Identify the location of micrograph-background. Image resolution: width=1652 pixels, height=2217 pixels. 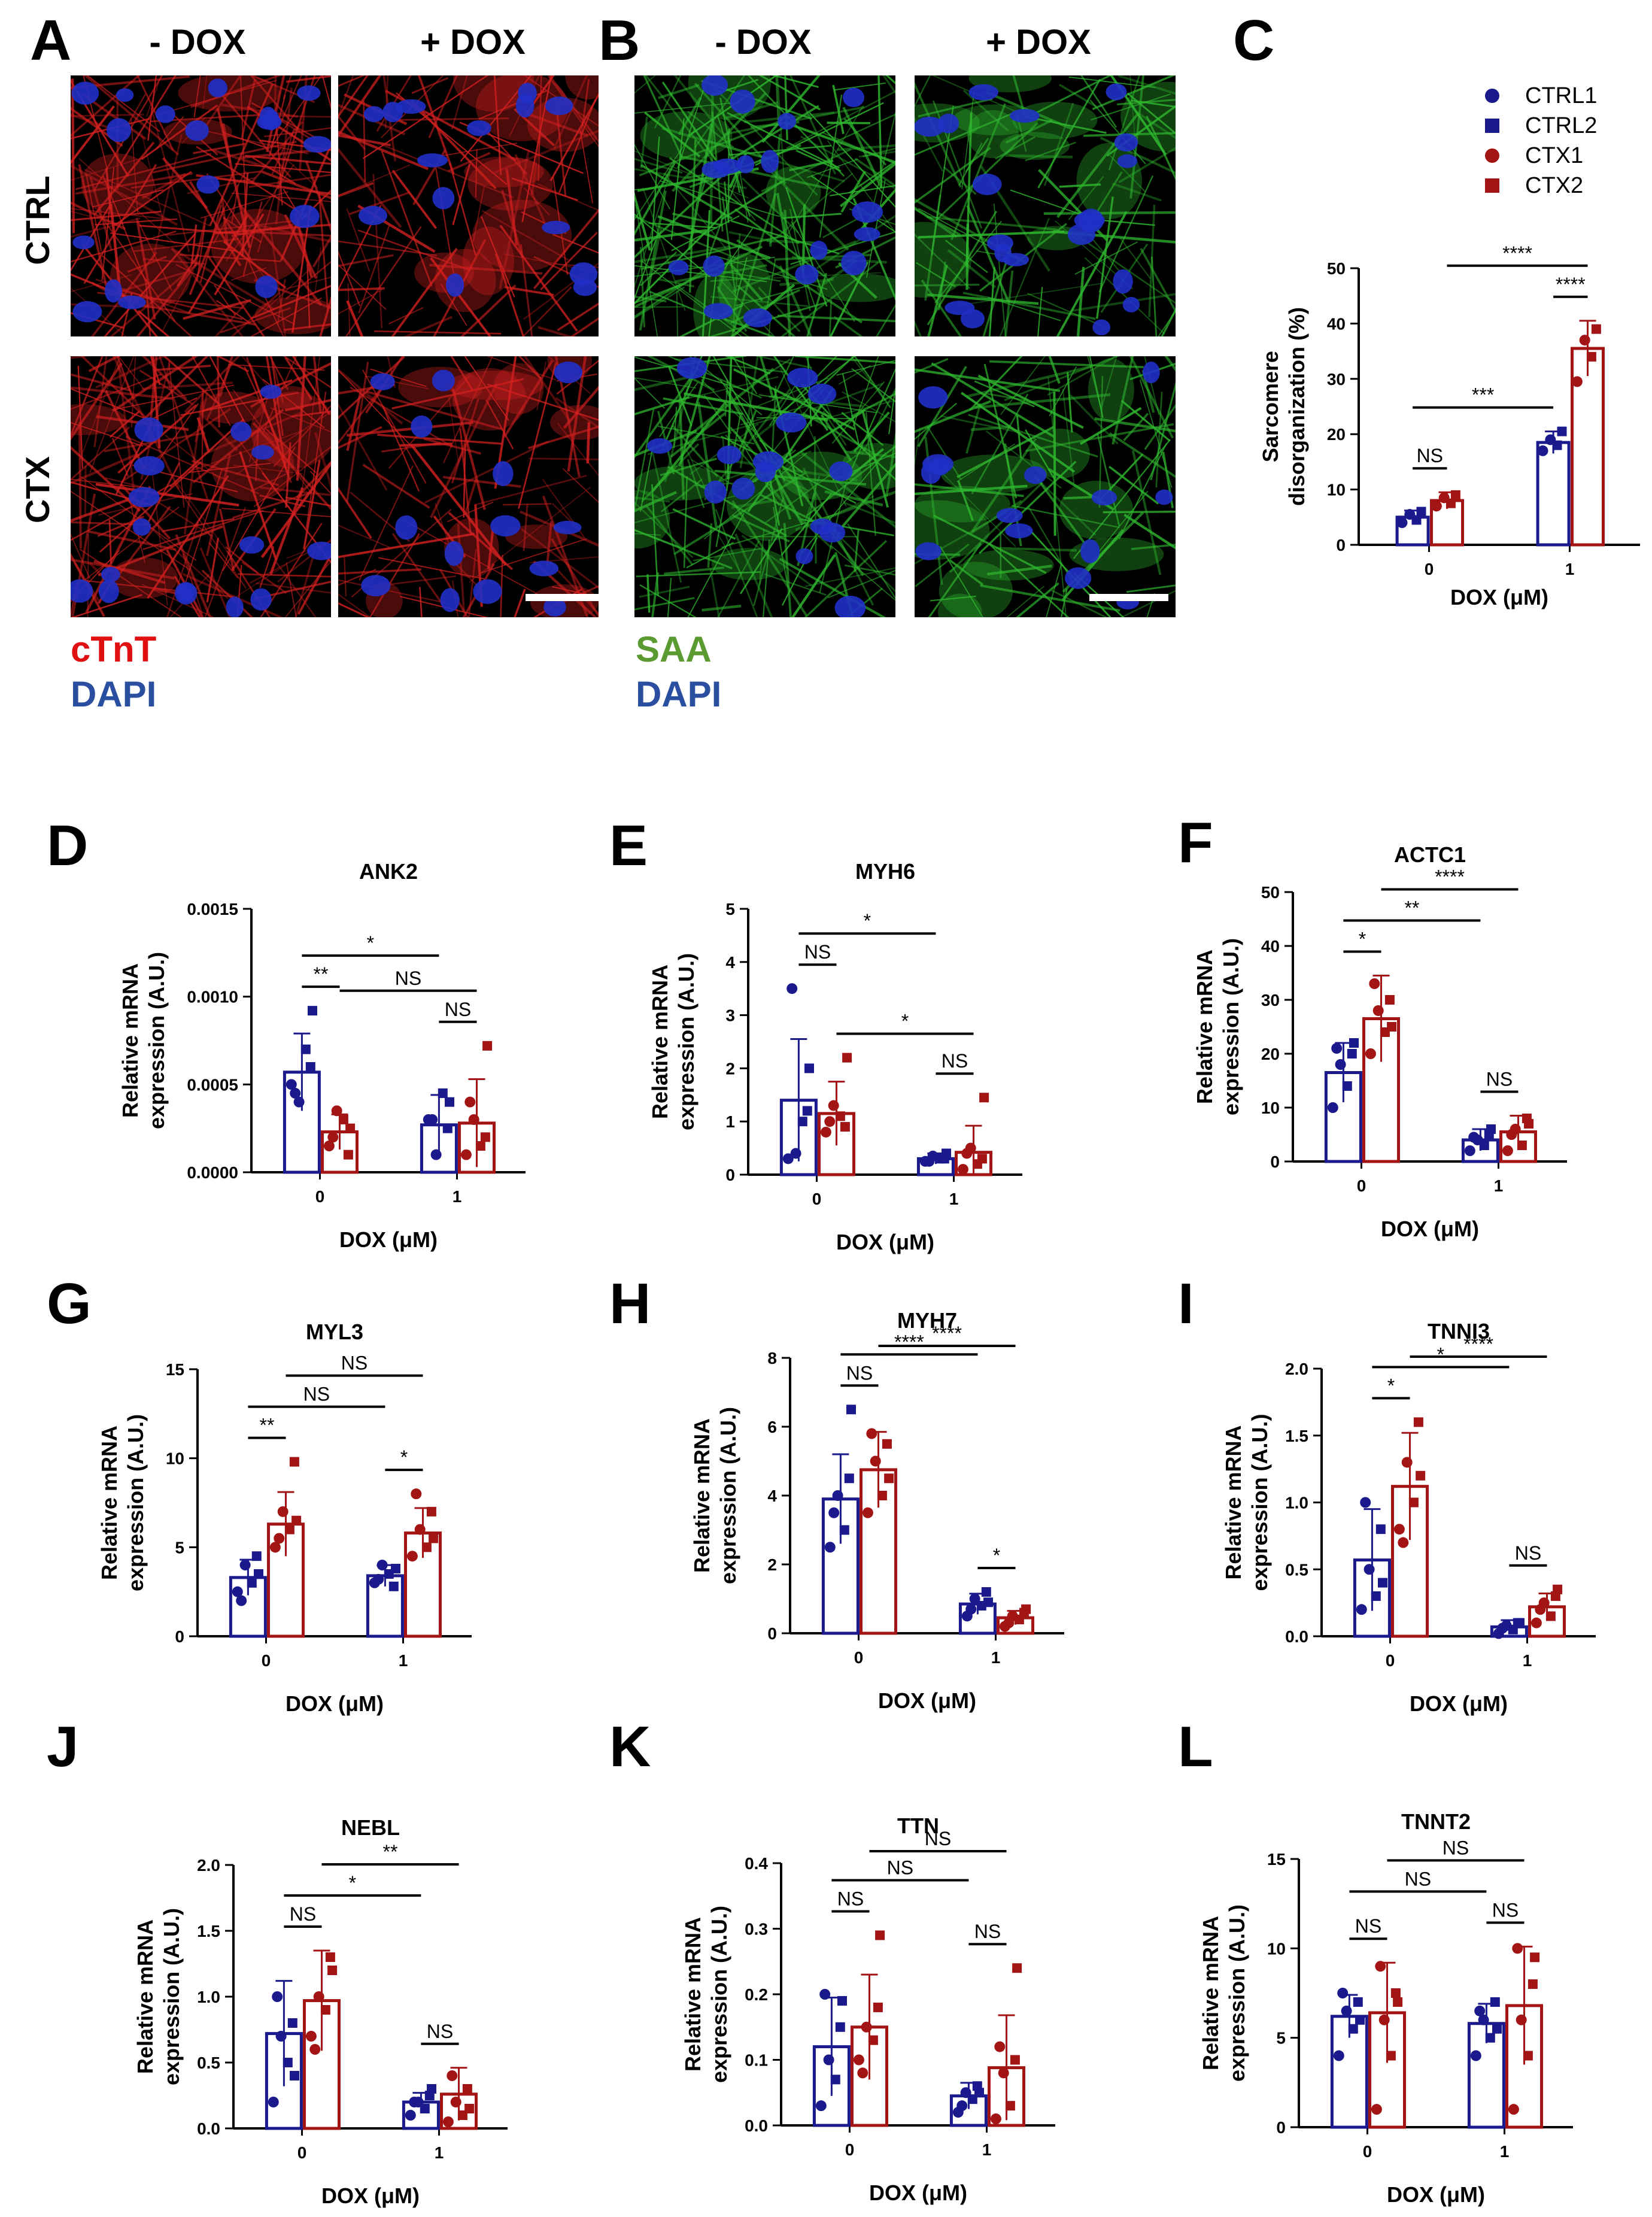
(468, 487).